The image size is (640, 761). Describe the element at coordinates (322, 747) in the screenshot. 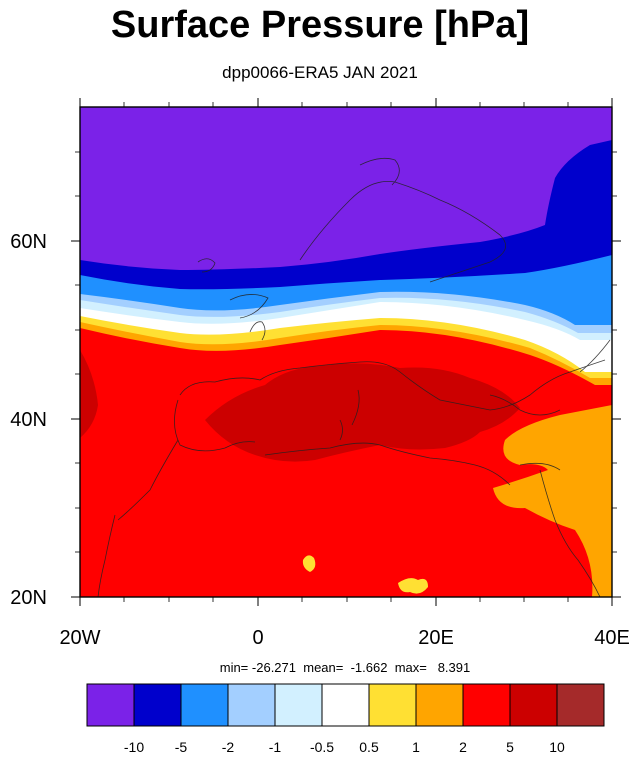

I see `colorbar-label: -0.5` at that location.